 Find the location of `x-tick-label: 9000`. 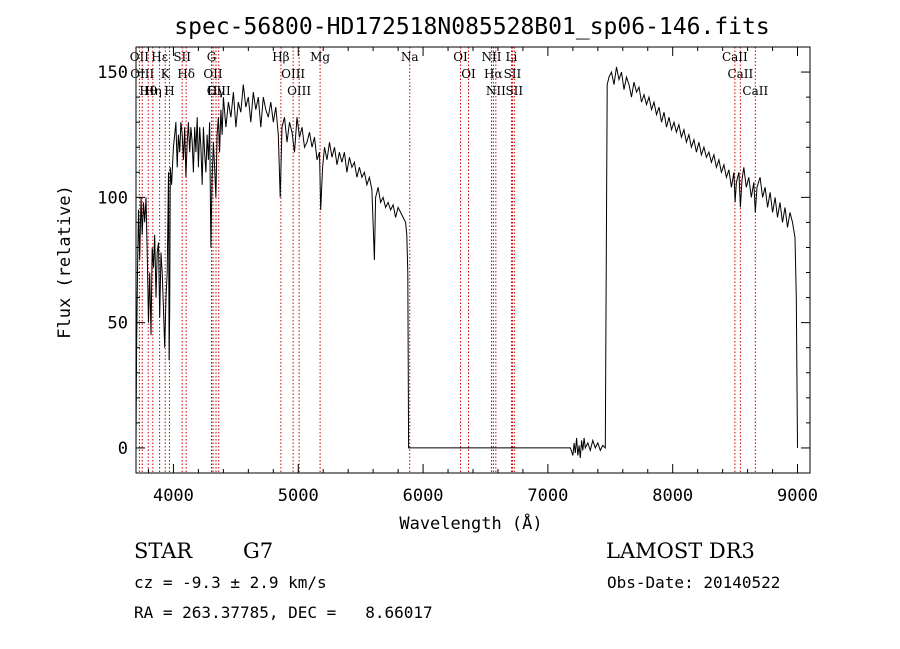

x-tick-label: 9000 is located at coordinates (797, 496).